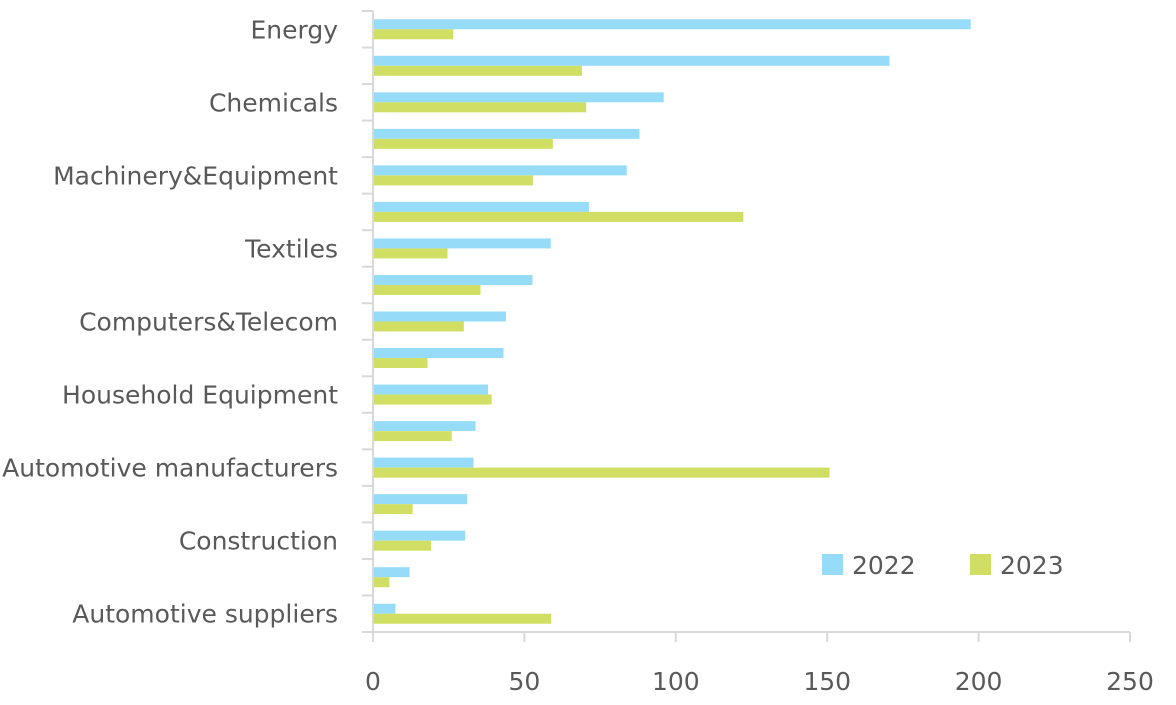 Image resolution: width=1176 pixels, height=705 pixels. What do you see at coordinates (676, 681) in the screenshot?
I see `x-tick-label: 100` at bounding box center [676, 681].